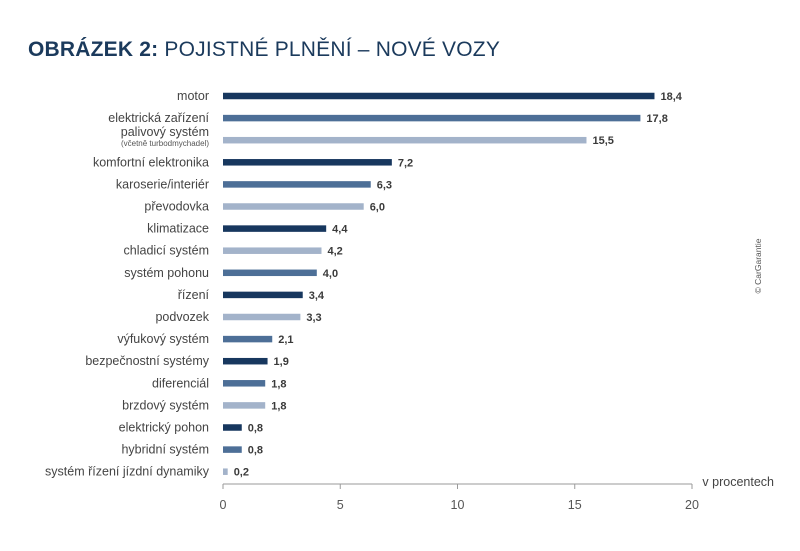 The height and width of the screenshot is (551, 800). I want to click on x-tick-label-0: 0, so click(223, 505).